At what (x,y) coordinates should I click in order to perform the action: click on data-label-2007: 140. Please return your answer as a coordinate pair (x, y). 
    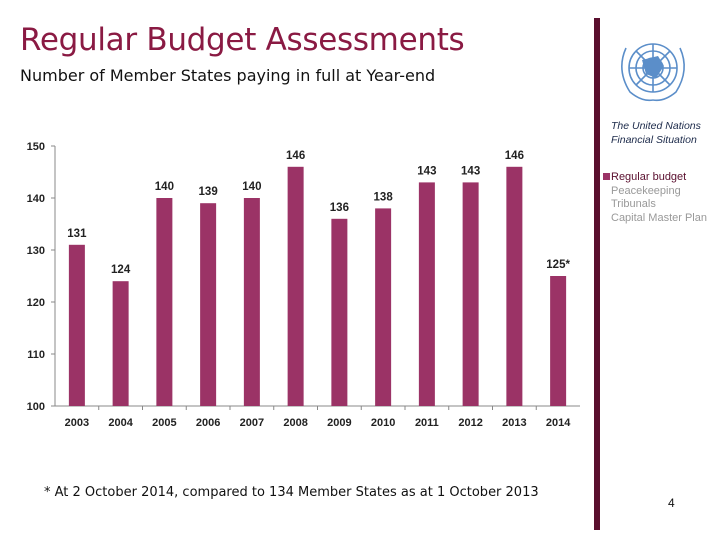
    Looking at the image, I should click on (251, 187).